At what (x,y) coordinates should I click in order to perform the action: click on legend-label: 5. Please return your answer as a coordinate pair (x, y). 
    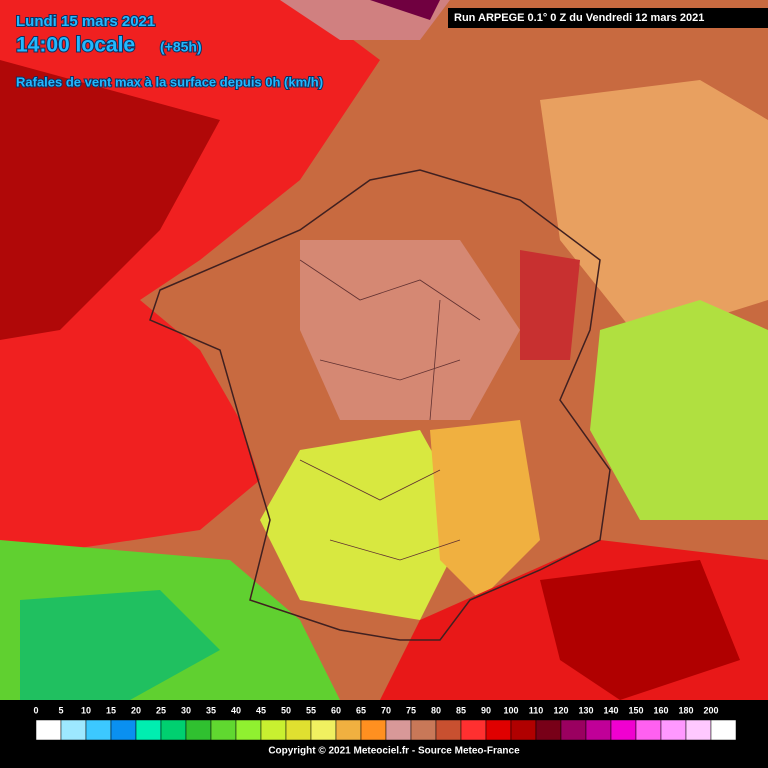
    Looking at the image, I should click on (60, 710).